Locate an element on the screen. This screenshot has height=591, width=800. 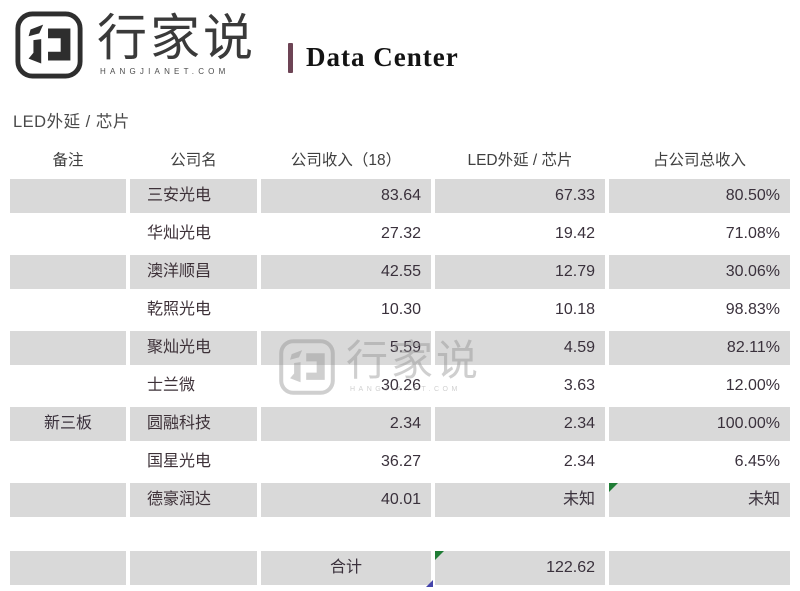
cell-led: 10.18 is located at coordinates (574, 309).